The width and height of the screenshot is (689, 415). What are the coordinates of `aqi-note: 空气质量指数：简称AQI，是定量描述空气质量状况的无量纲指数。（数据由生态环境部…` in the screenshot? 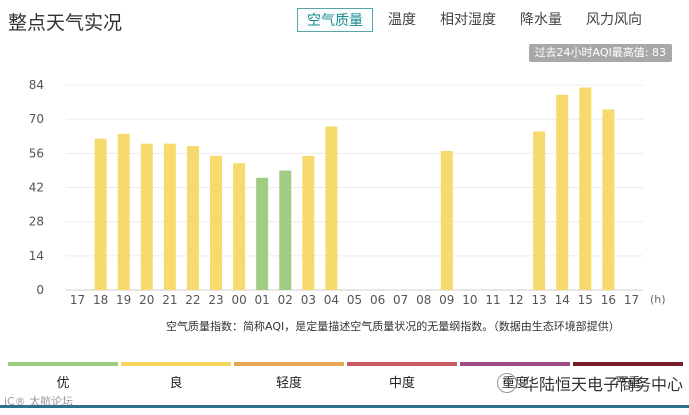 It's located at (393, 326).